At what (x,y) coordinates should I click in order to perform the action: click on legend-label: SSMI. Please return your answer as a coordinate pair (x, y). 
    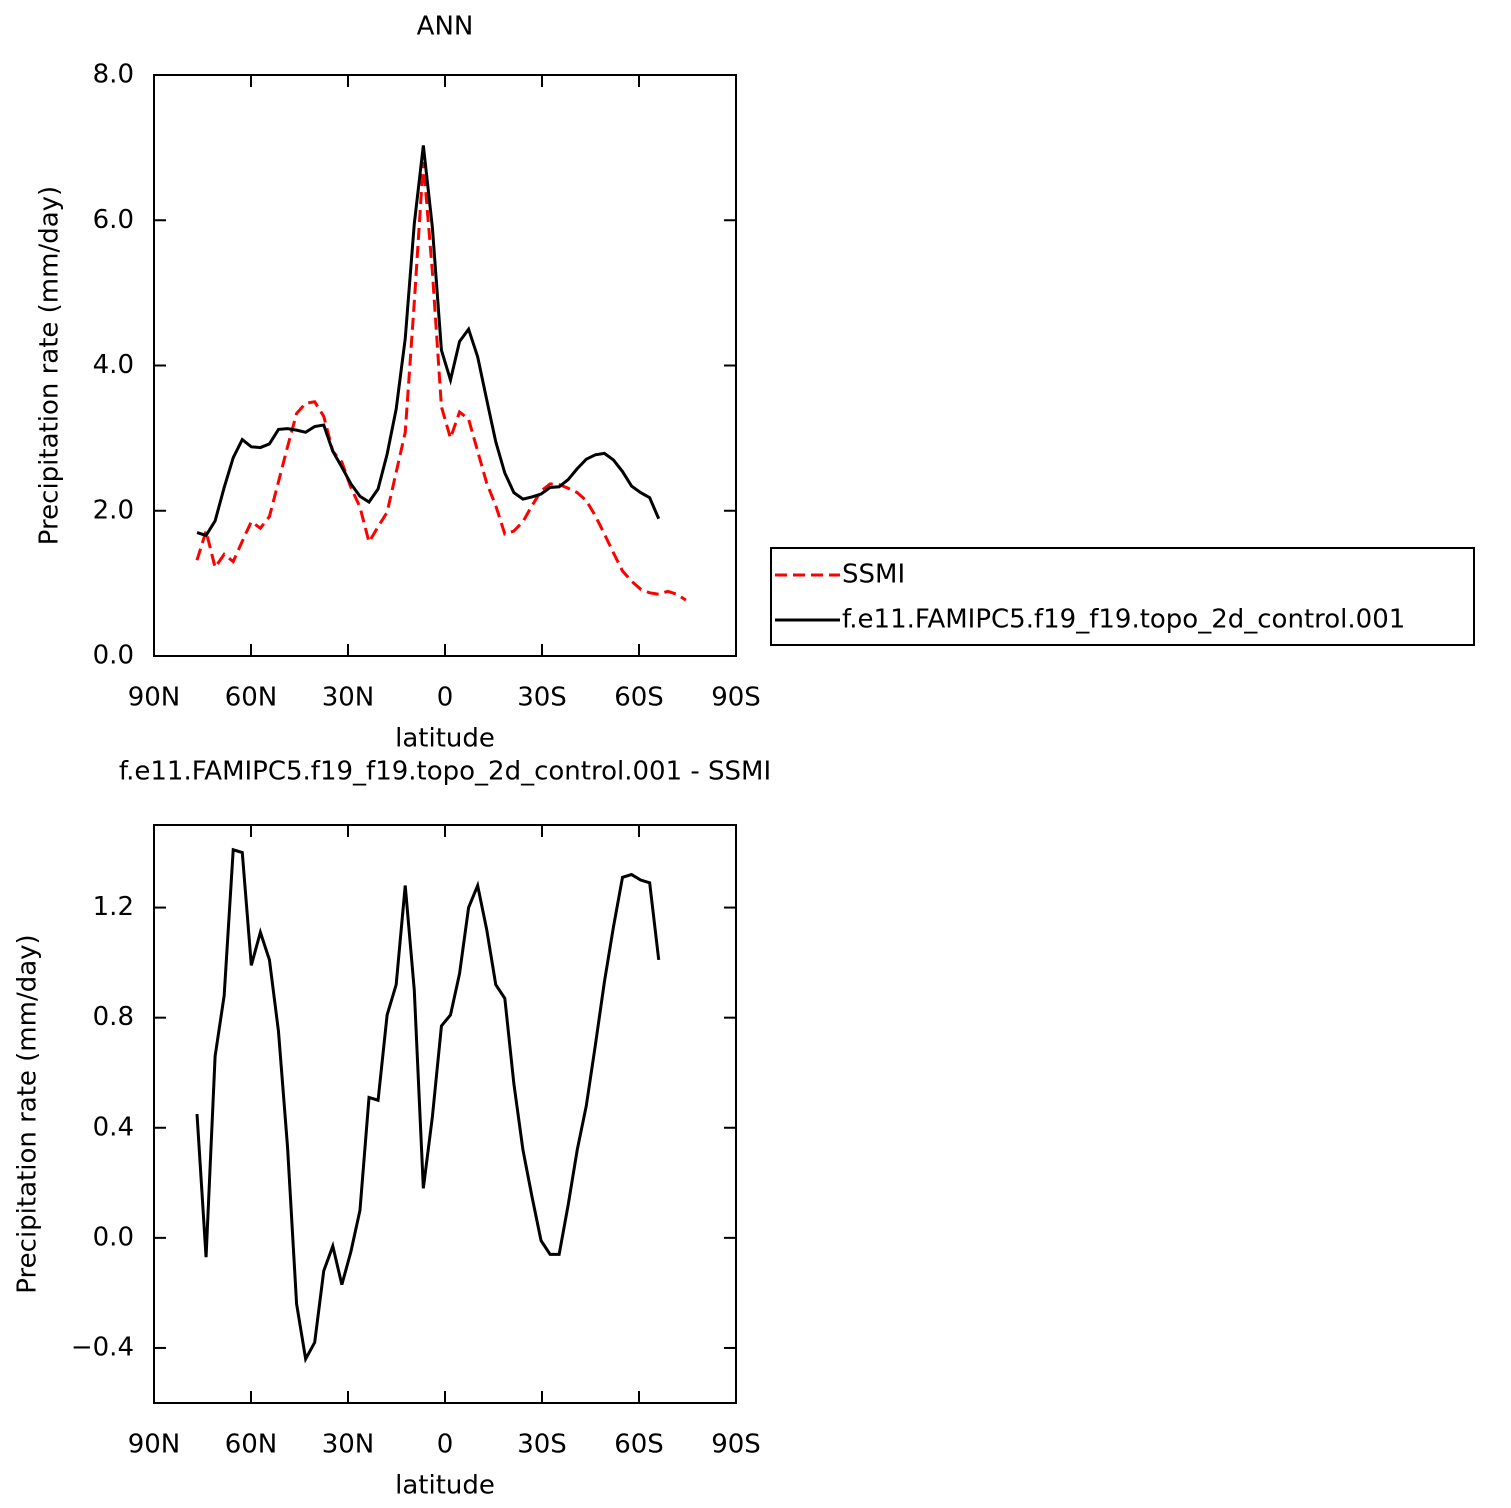
    Looking at the image, I should click on (873, 575).